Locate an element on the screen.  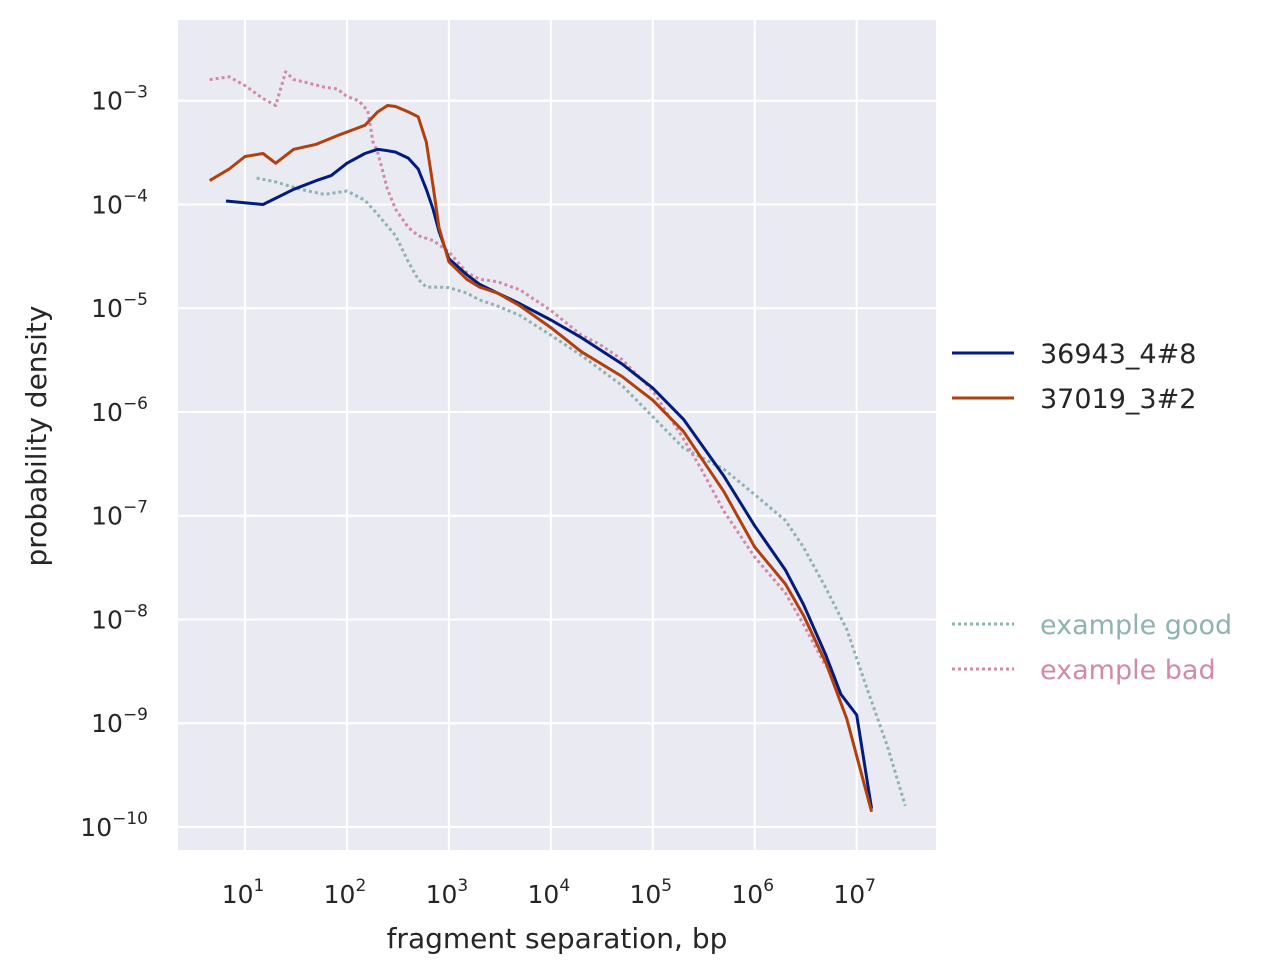
y-tick-label: 10⁻⁴ is located at coordinates (119, 202).